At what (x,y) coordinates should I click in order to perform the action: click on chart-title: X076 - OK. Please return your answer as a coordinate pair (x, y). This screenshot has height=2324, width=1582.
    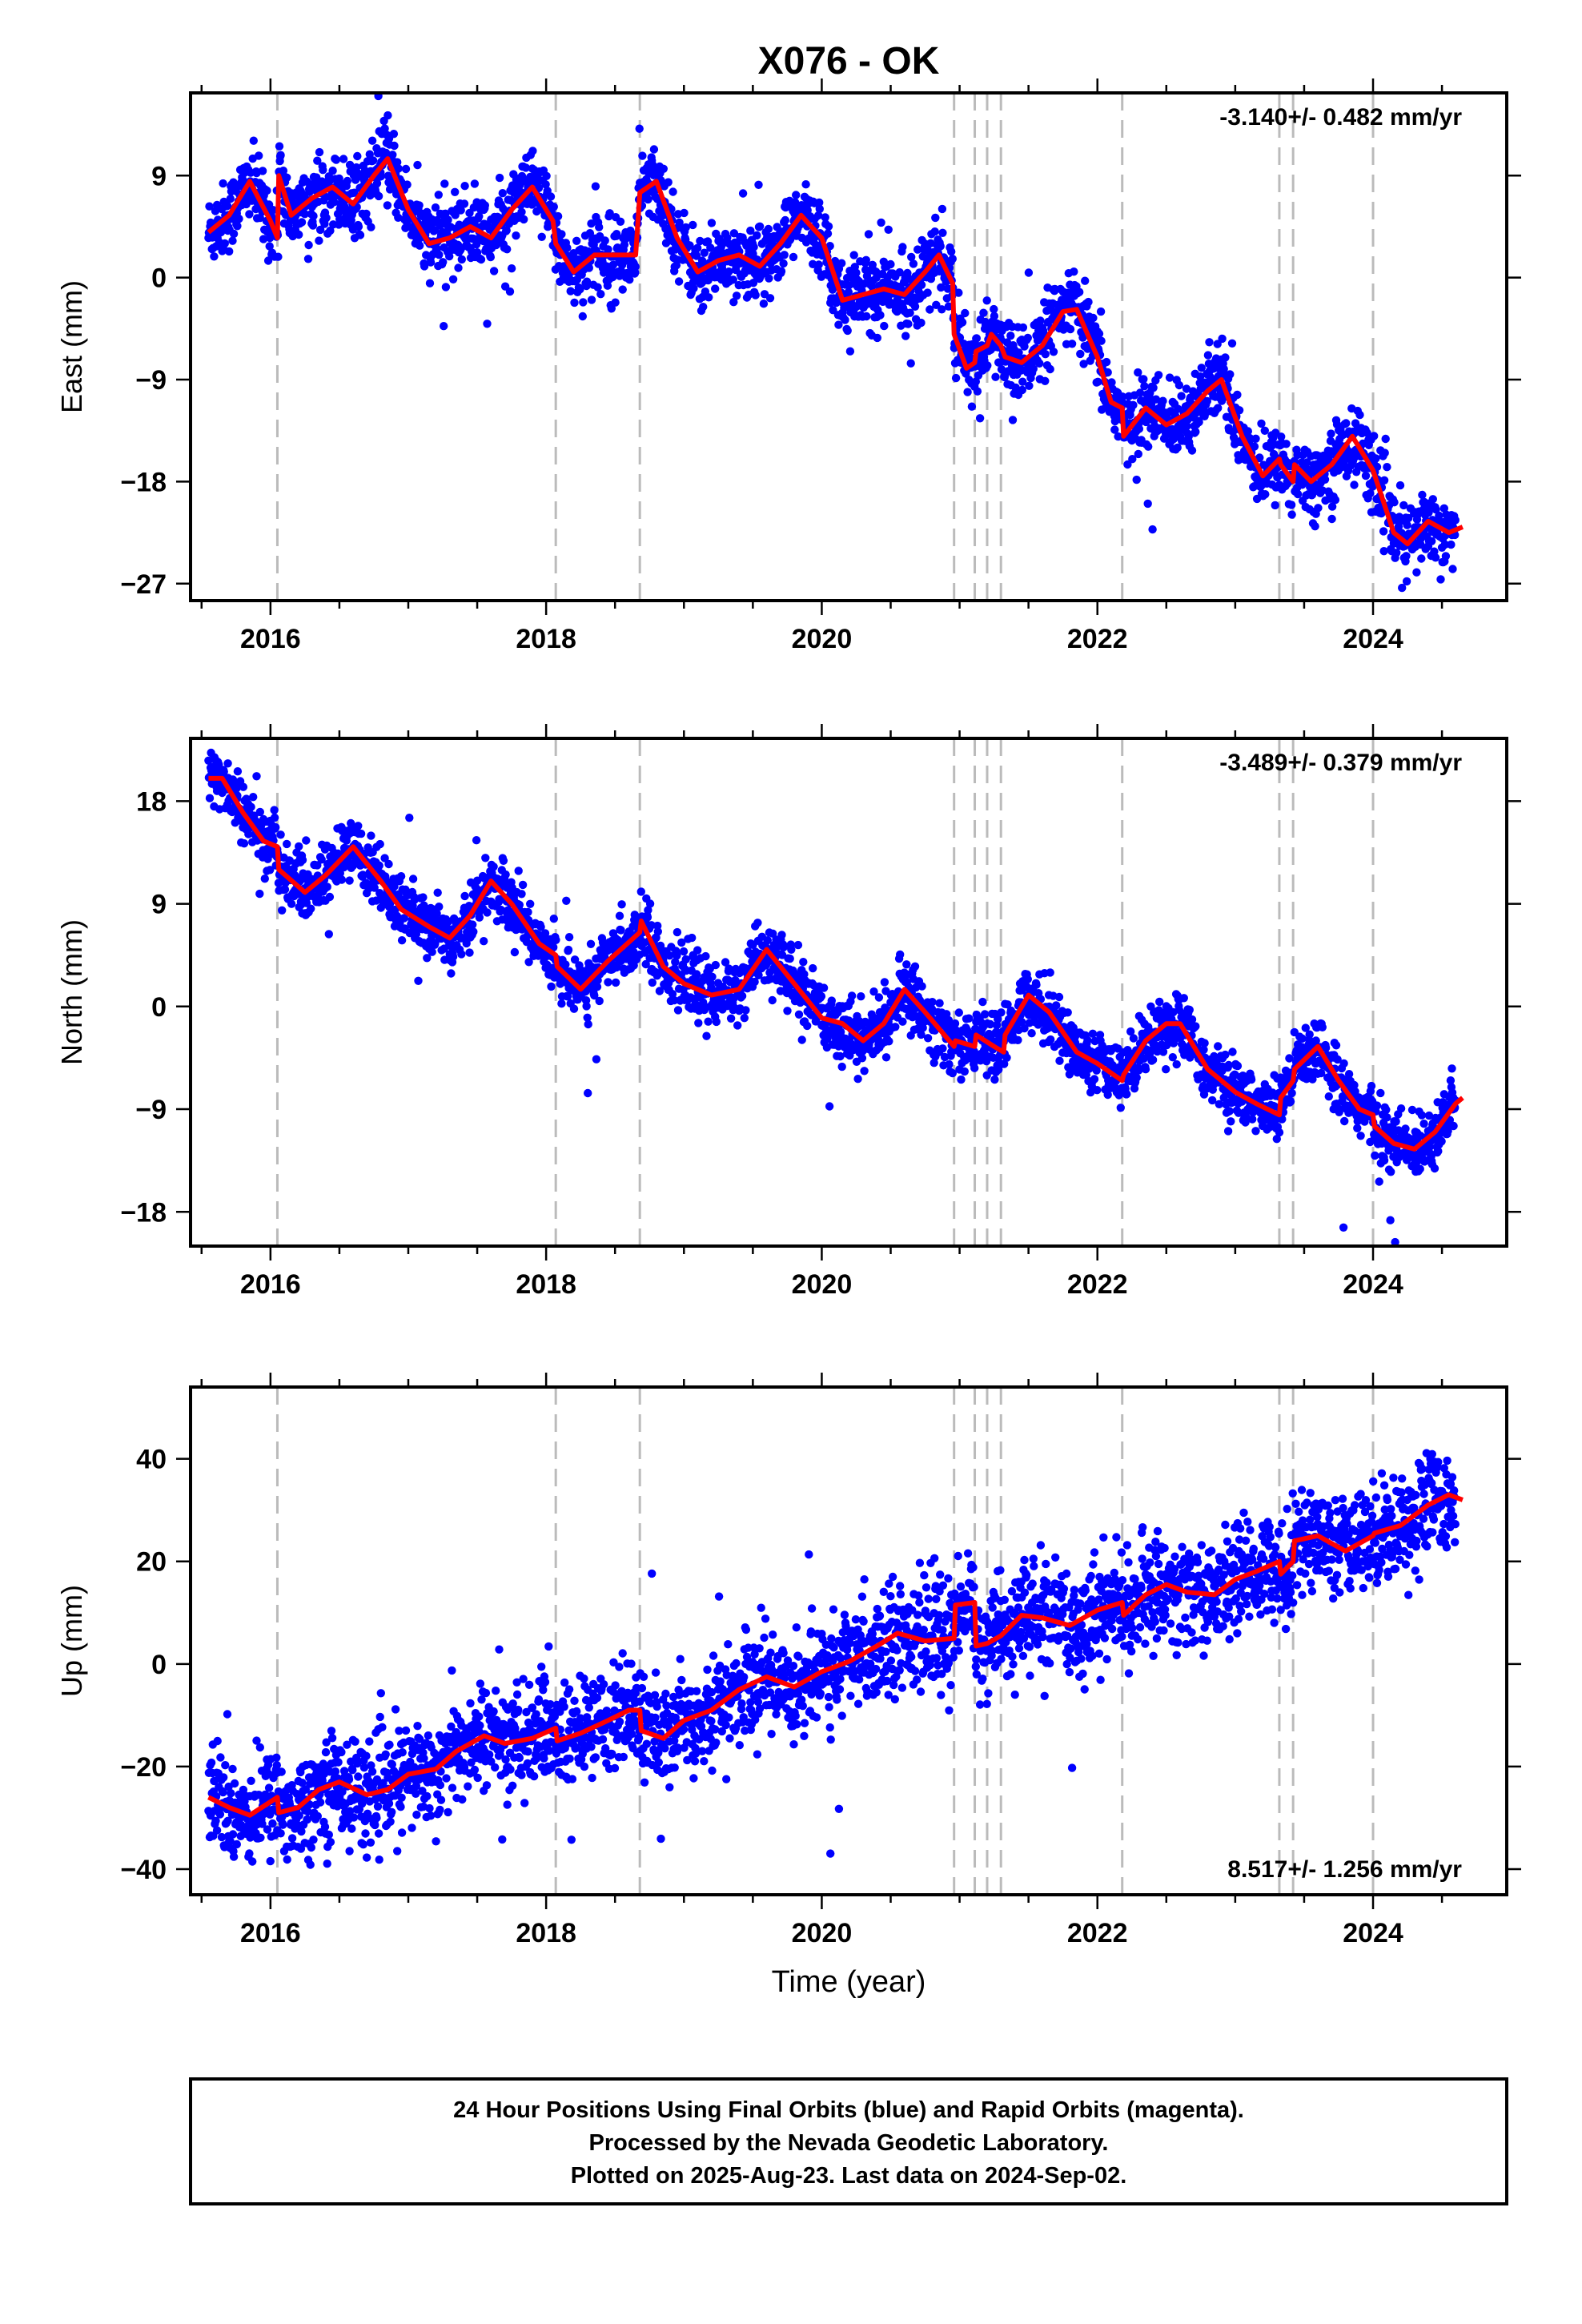
    Looking at the image, I should click on (849, 61).